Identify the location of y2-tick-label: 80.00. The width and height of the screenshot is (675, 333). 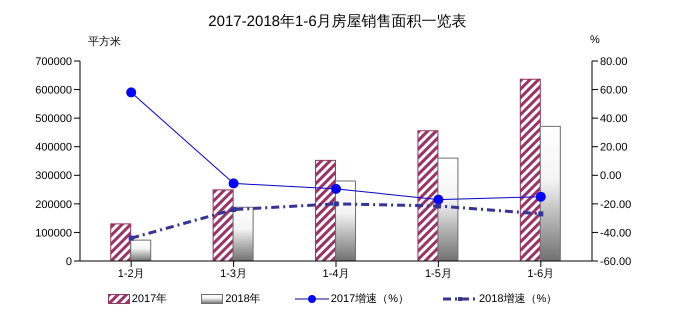
(614, 62).